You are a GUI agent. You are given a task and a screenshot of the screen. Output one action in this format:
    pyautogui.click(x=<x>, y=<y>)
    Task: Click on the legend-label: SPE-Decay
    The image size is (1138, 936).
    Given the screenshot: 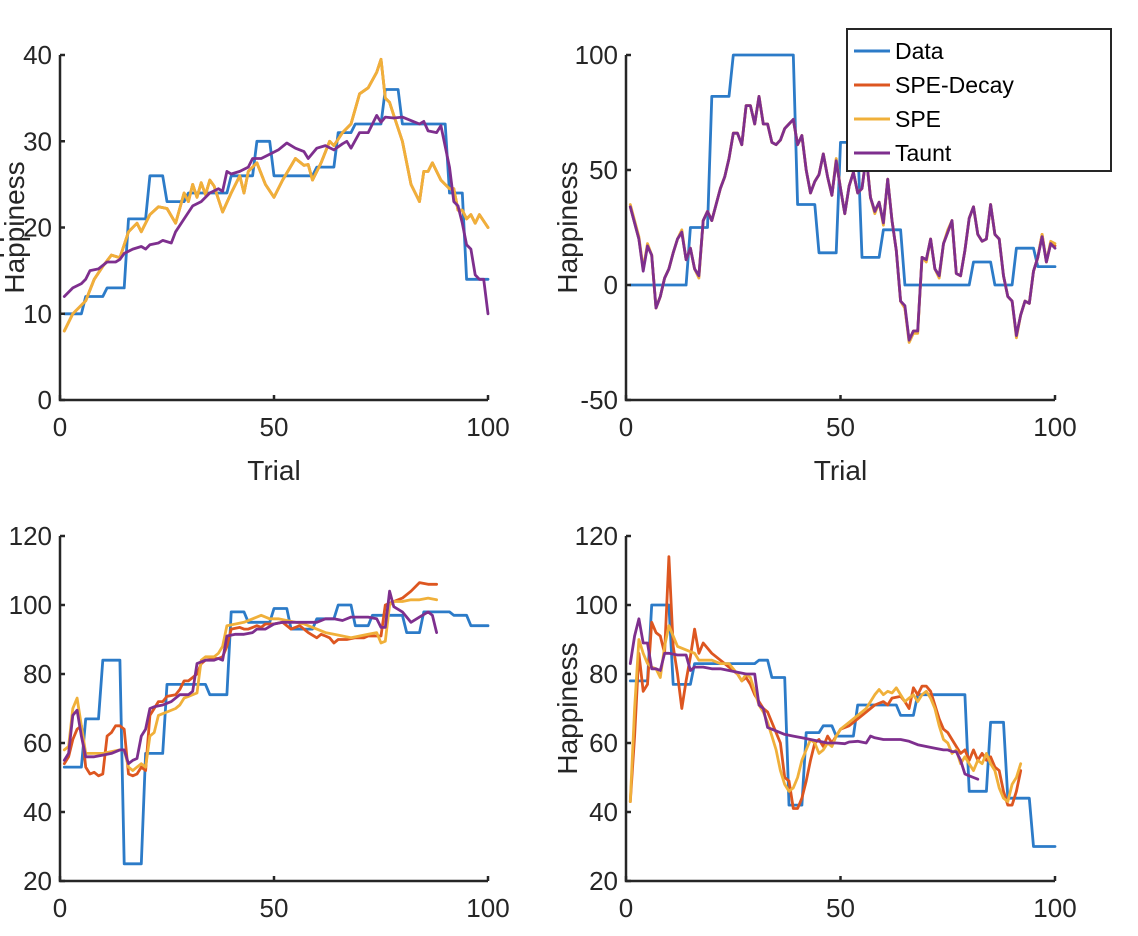 What is the action you would take?
    pyautogui.click(x=954, y=85)
    